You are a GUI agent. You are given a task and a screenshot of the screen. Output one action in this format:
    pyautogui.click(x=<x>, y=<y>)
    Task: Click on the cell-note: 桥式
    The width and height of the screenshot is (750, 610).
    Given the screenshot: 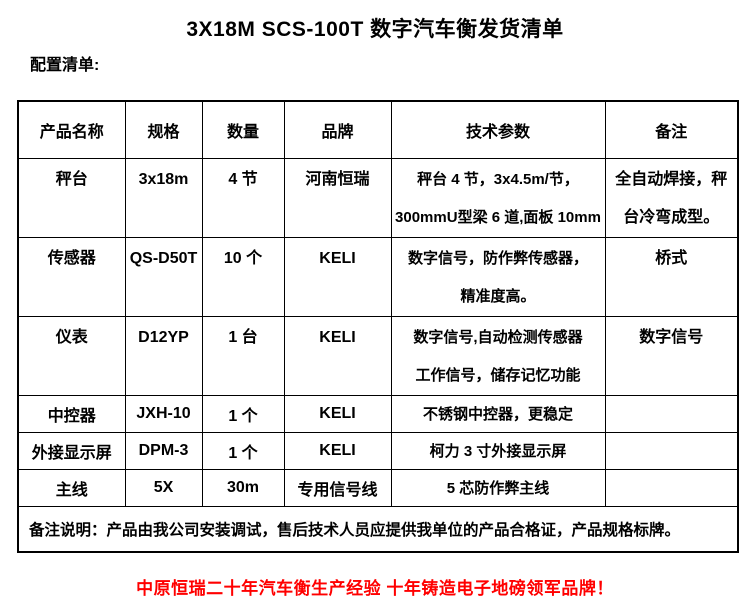 What is the action you would take?
    pyautogui.click(x=671, y=276)
    